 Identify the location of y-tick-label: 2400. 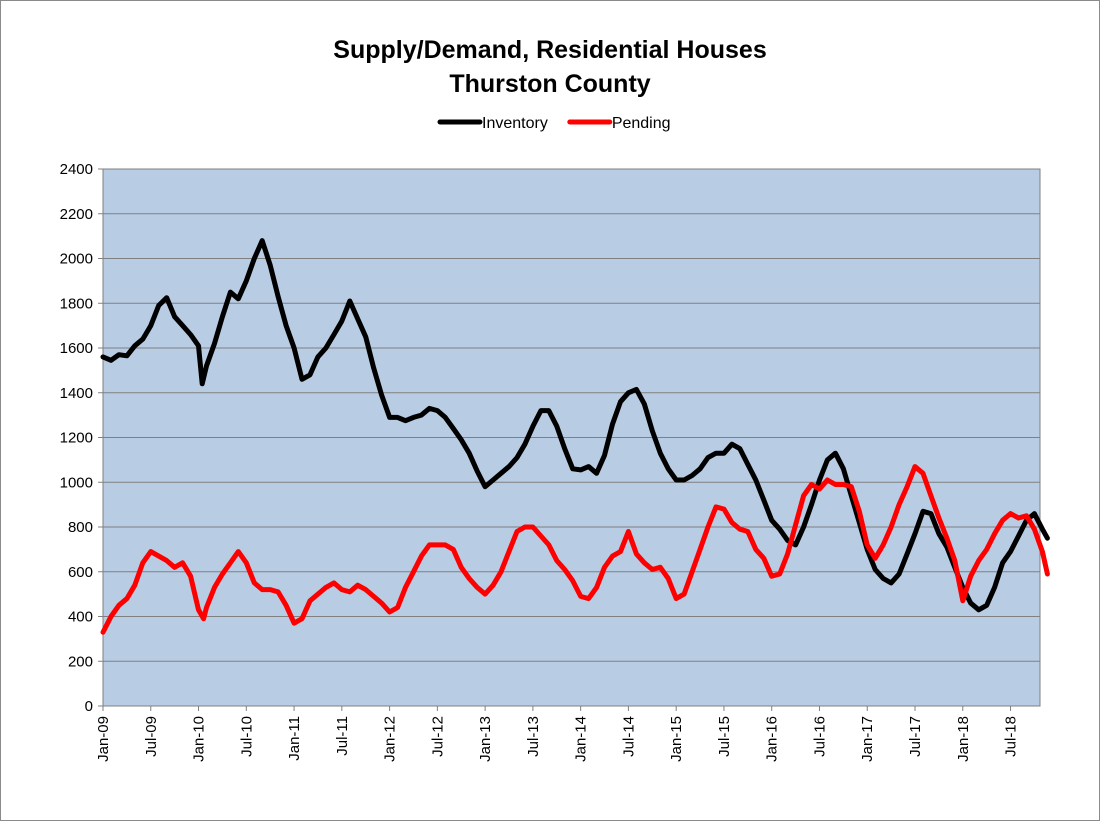
(76, 169).